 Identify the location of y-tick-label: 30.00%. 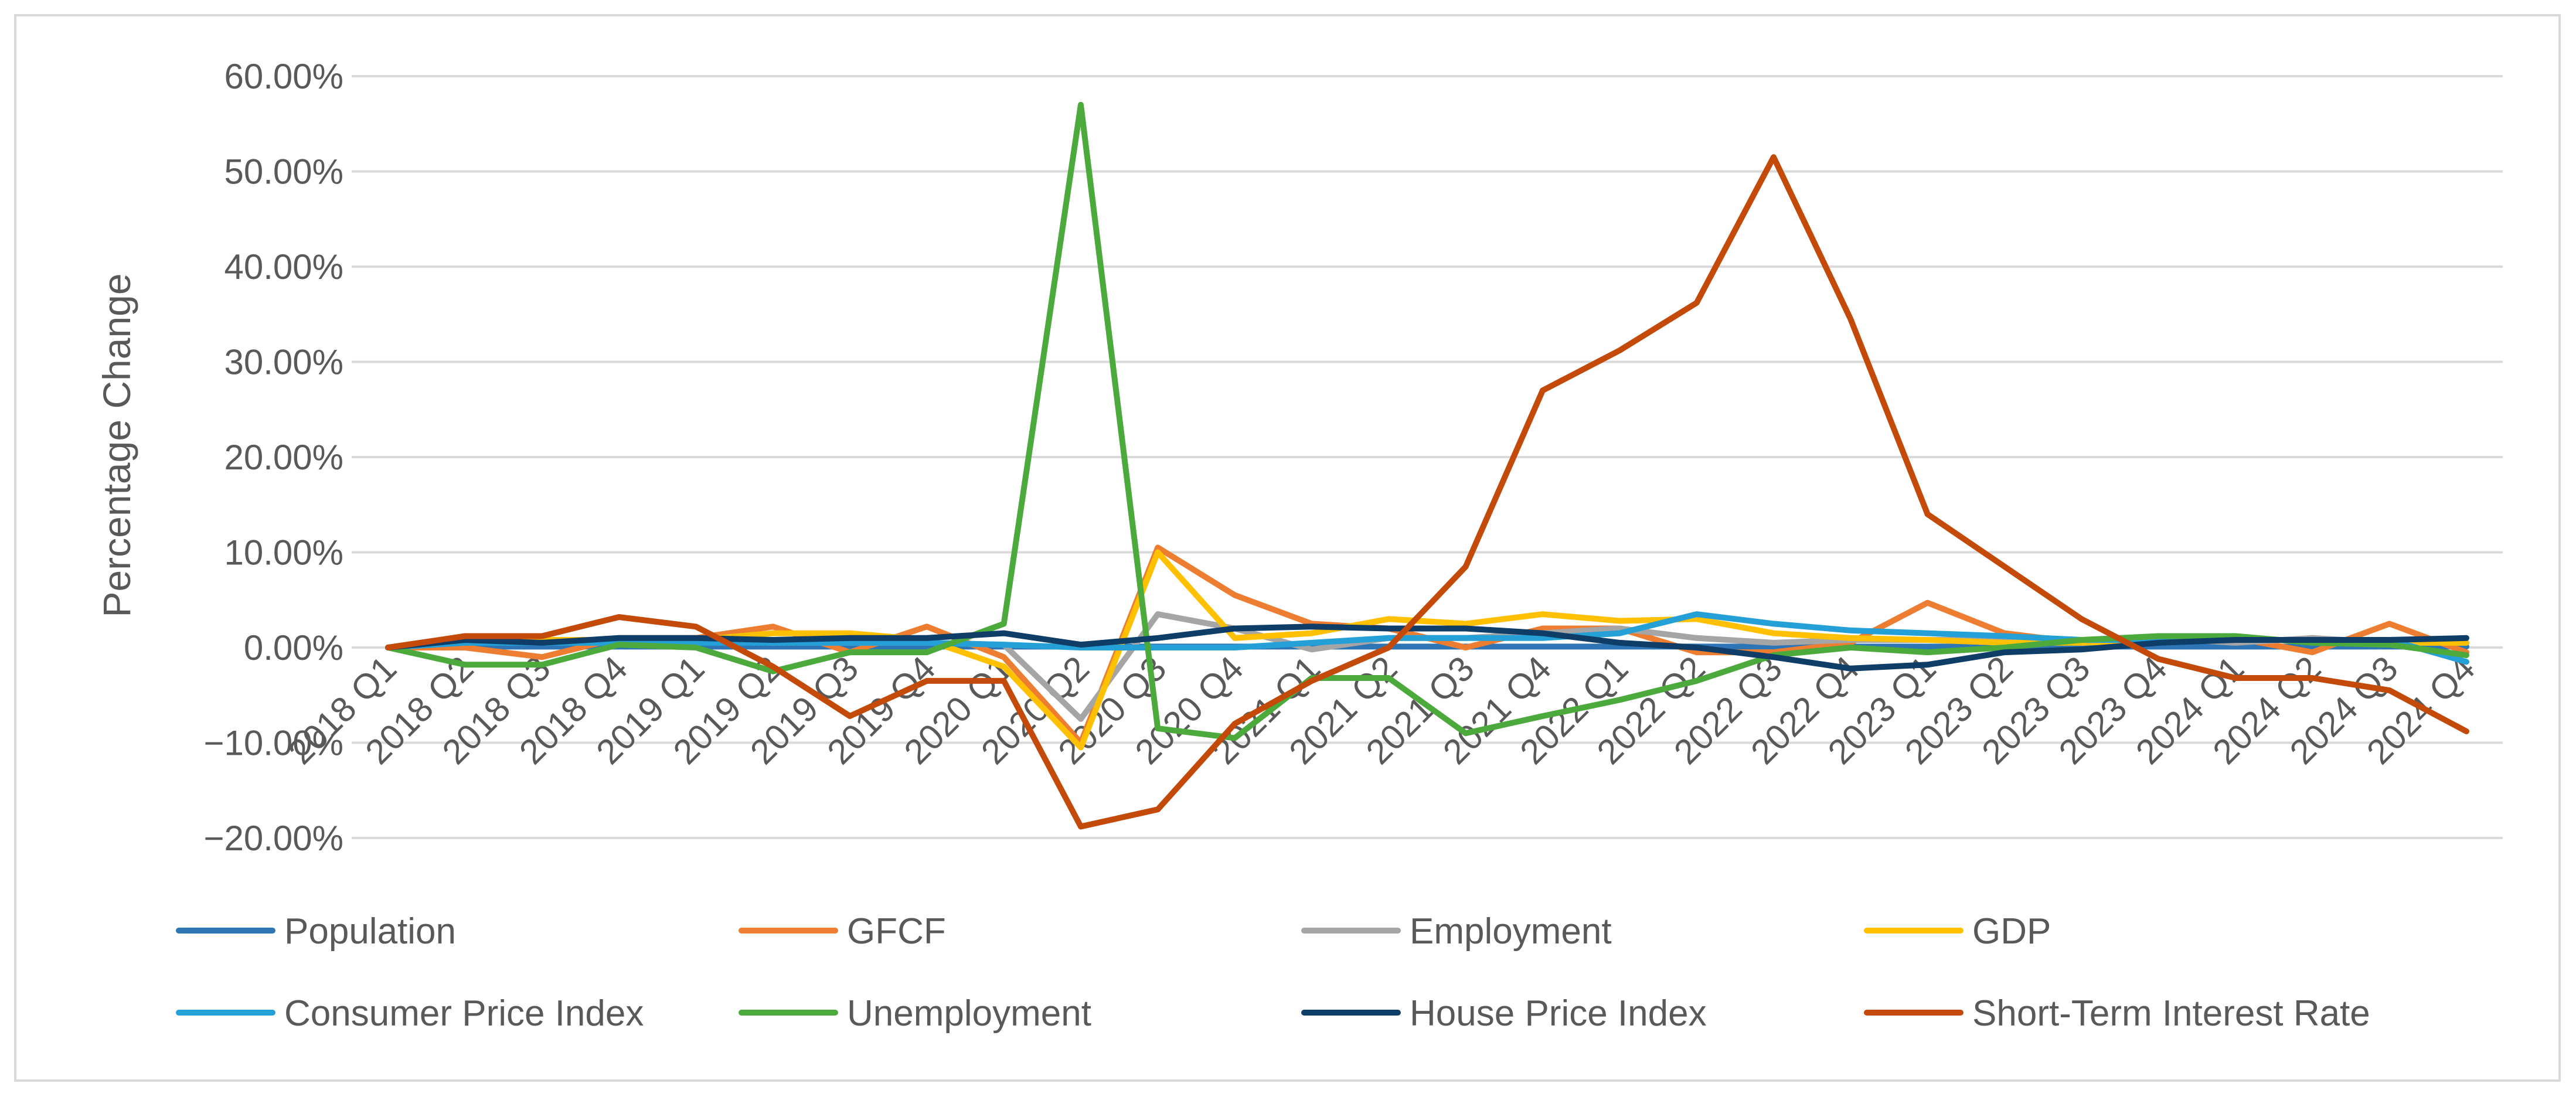
(284, 362).